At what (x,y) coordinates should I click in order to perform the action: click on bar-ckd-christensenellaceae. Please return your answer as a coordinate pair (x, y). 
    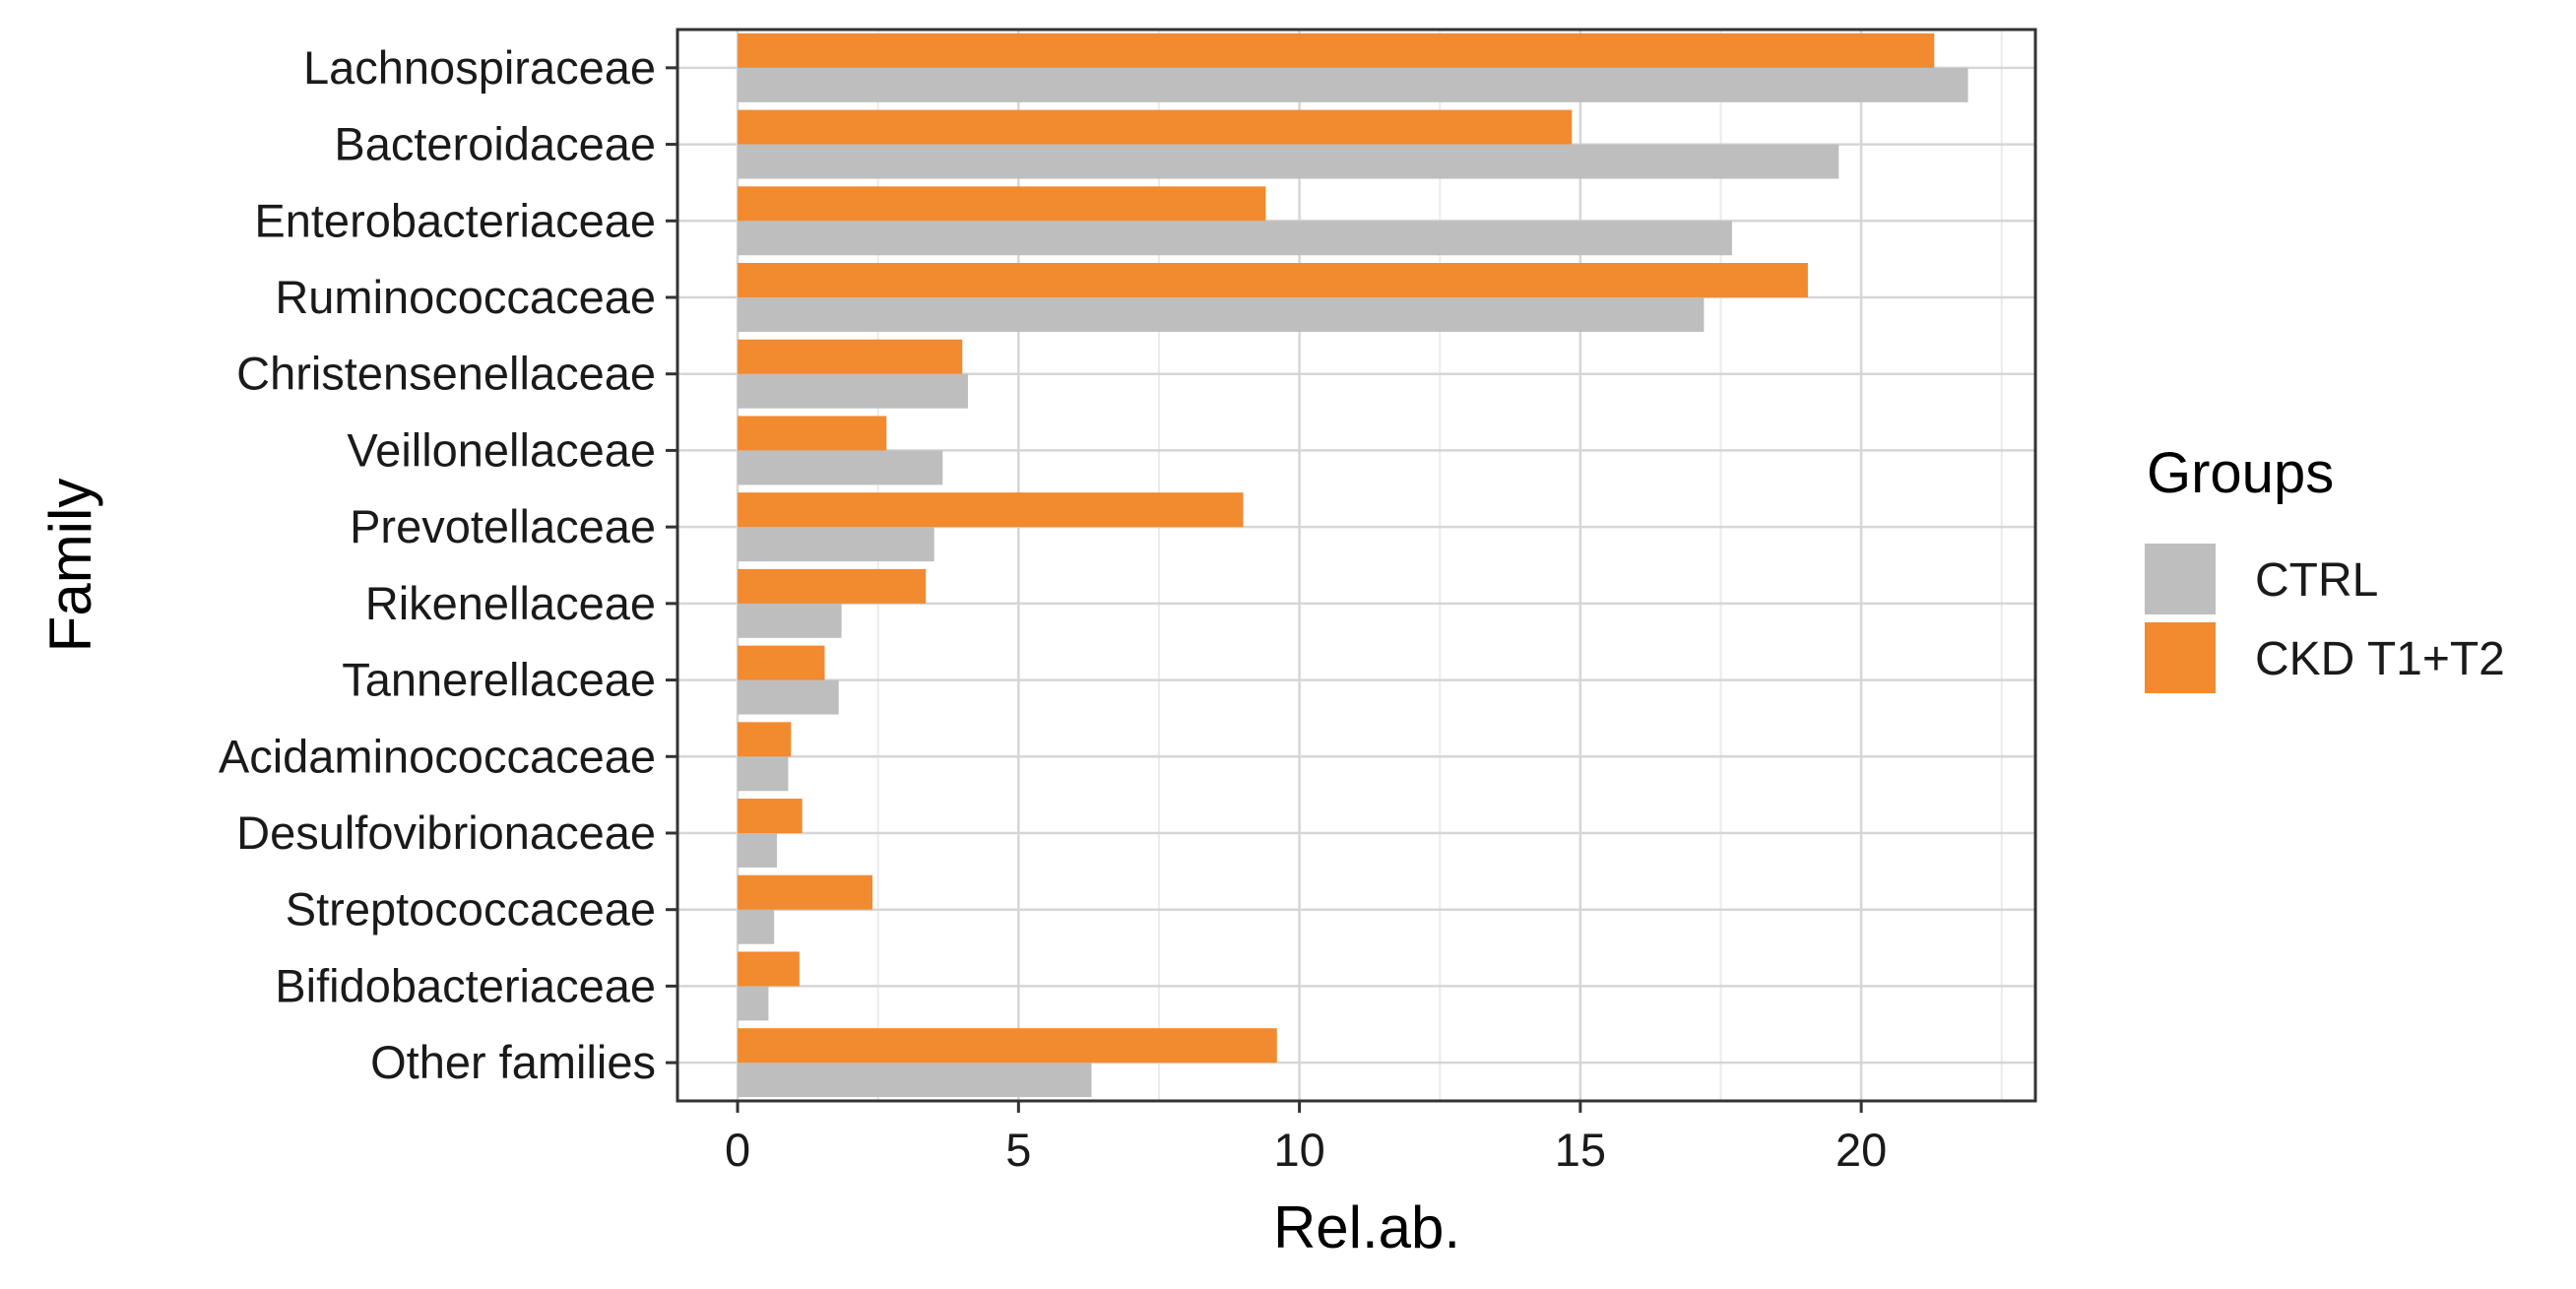
    Looking at the image, I should click on (850, 356).